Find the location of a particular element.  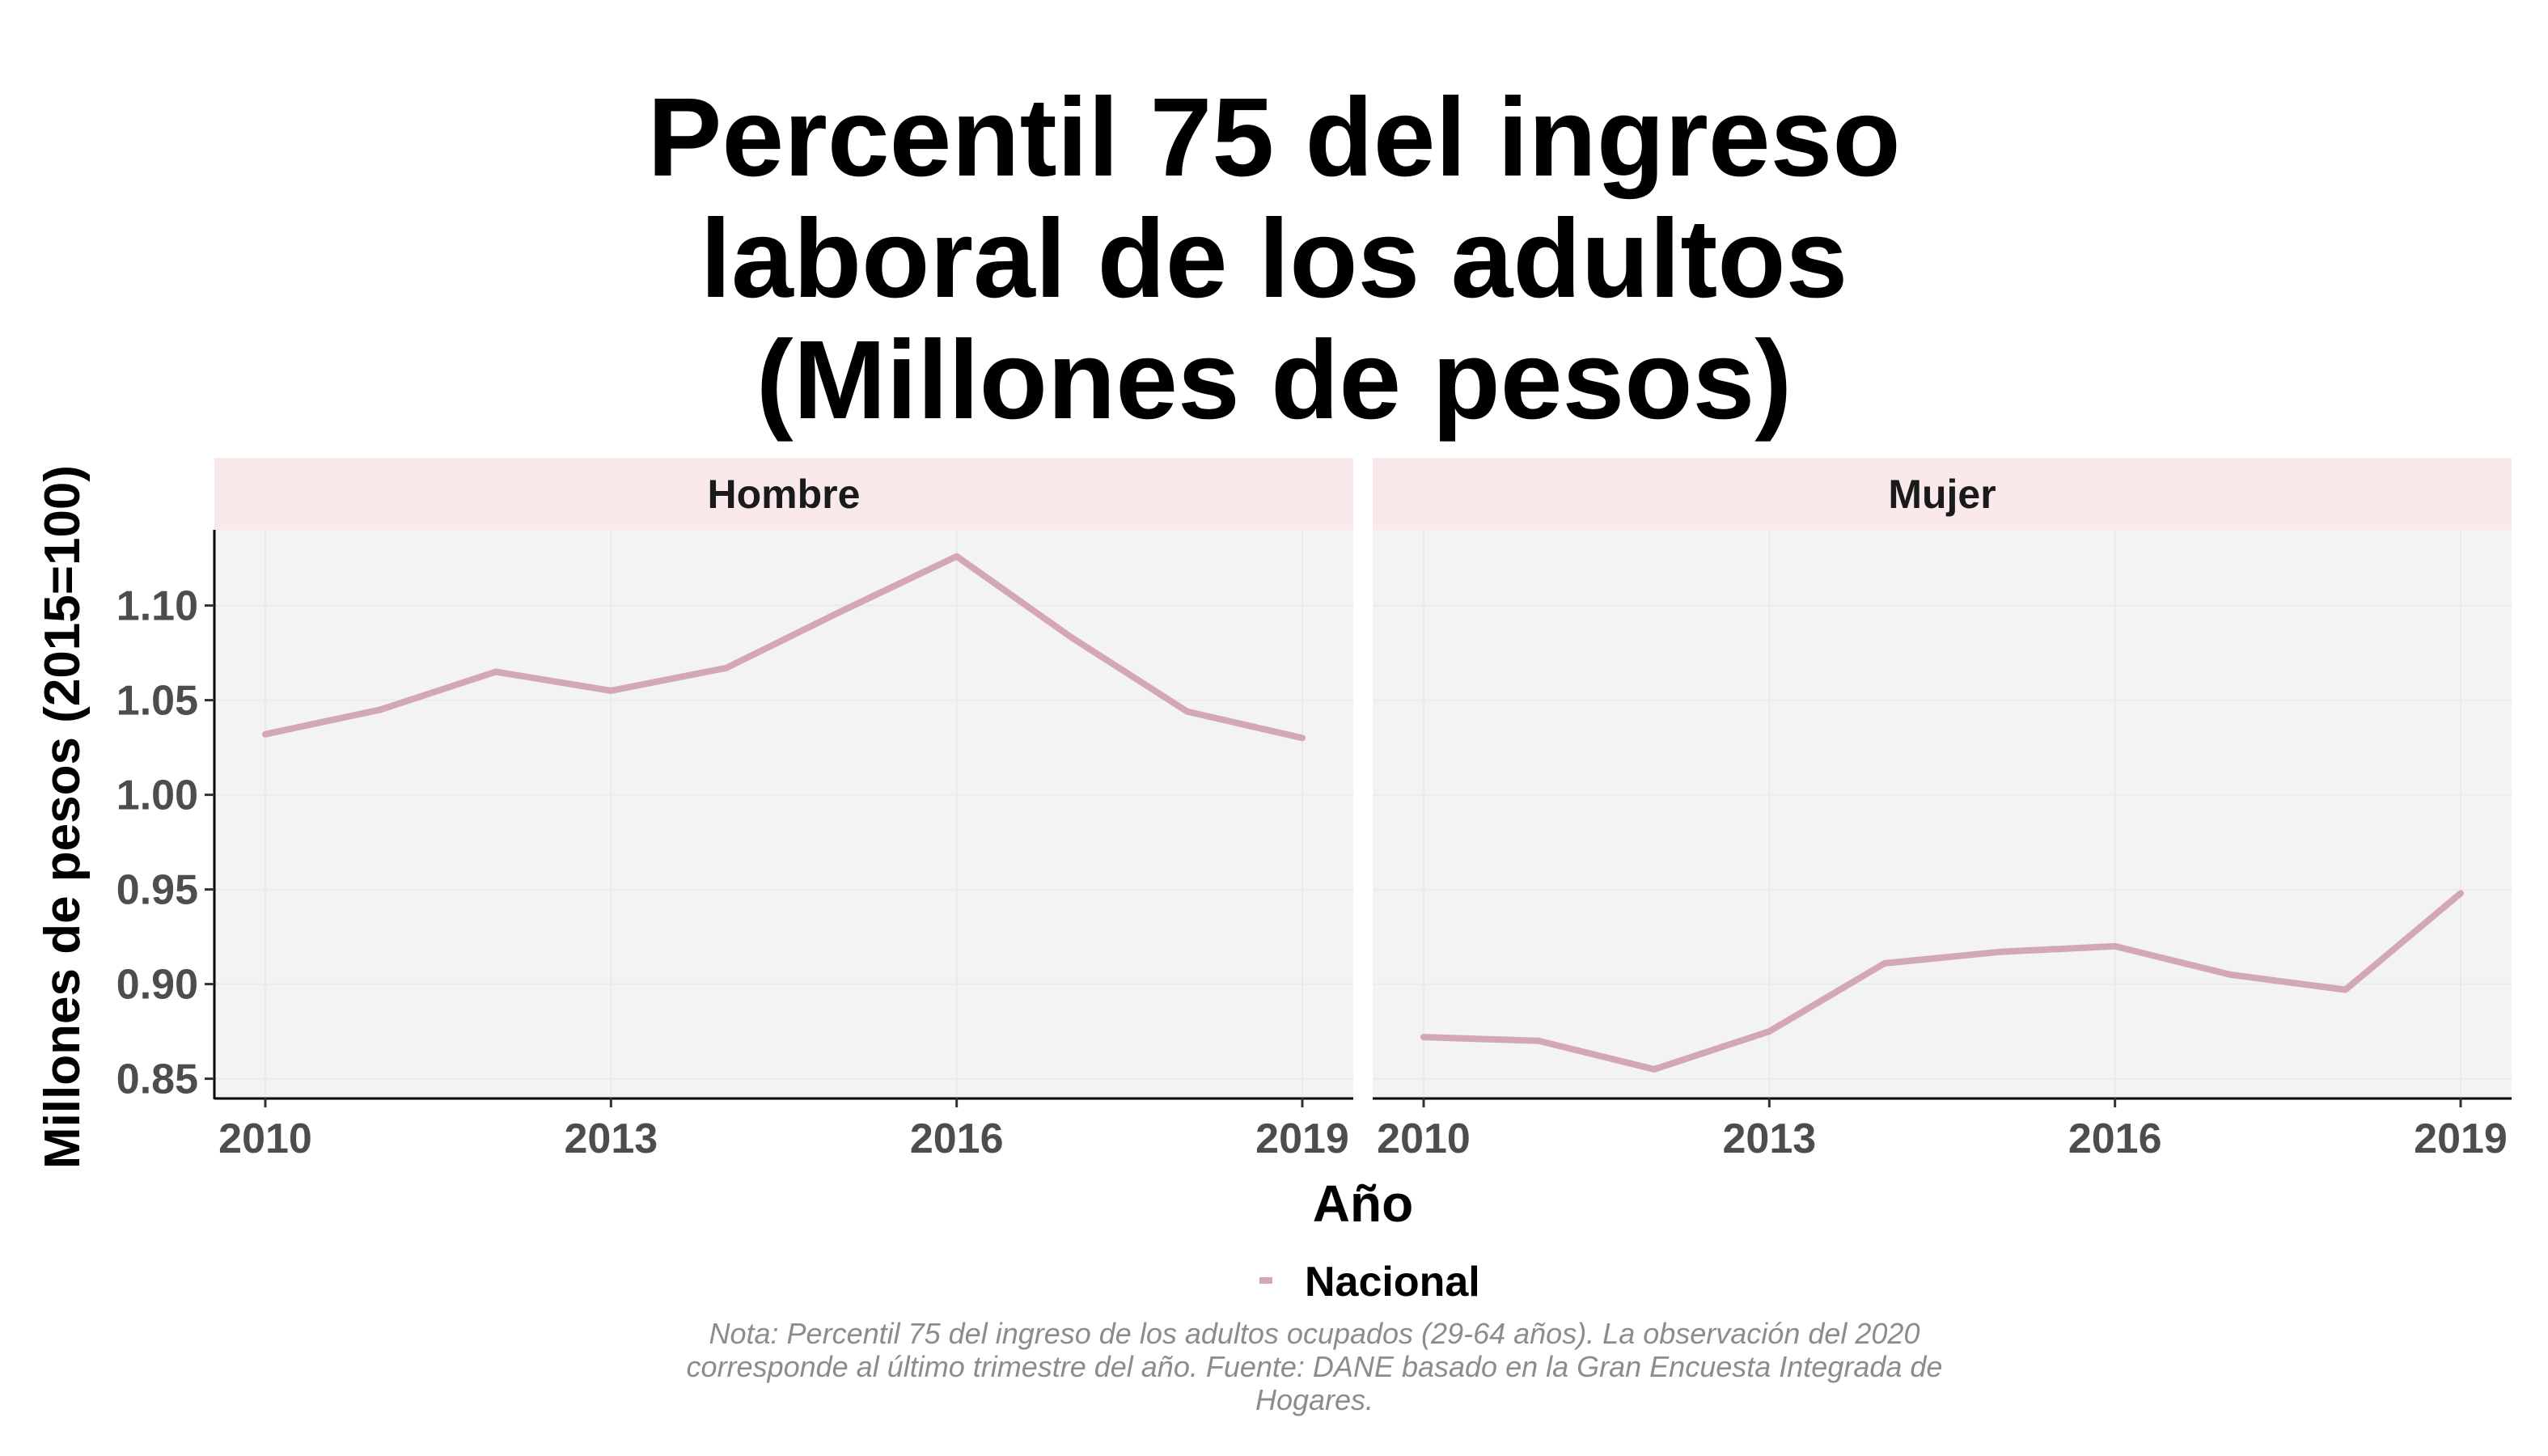

y-tick-label: 0.85 is located at coordinates (157, 1079).